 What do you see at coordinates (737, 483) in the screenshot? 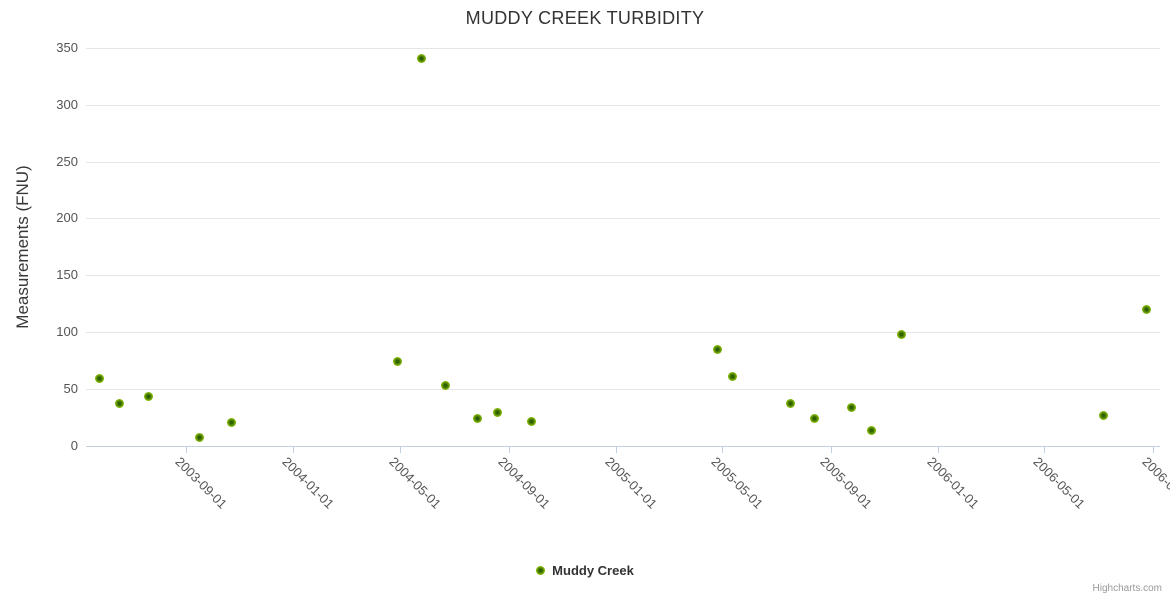
I see `x-tick-label: 2005-05-01` at bounding box center [737, 483].